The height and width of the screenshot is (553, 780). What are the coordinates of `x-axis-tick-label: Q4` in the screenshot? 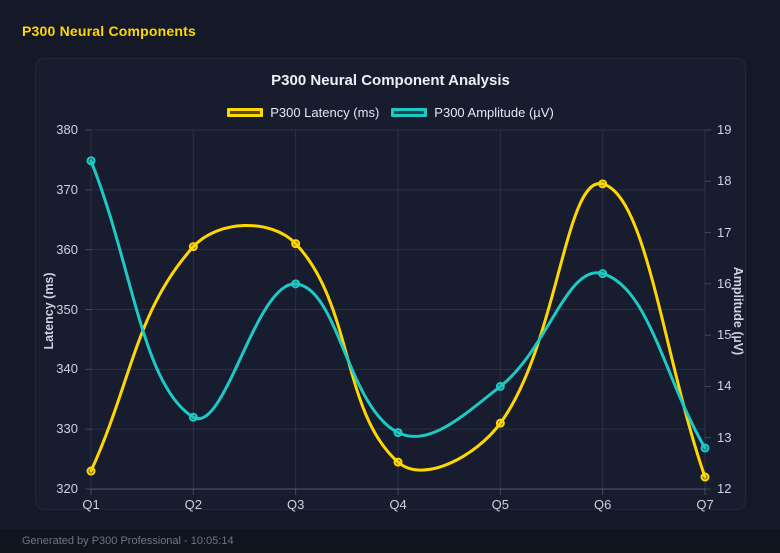 It's located at (398, 504).